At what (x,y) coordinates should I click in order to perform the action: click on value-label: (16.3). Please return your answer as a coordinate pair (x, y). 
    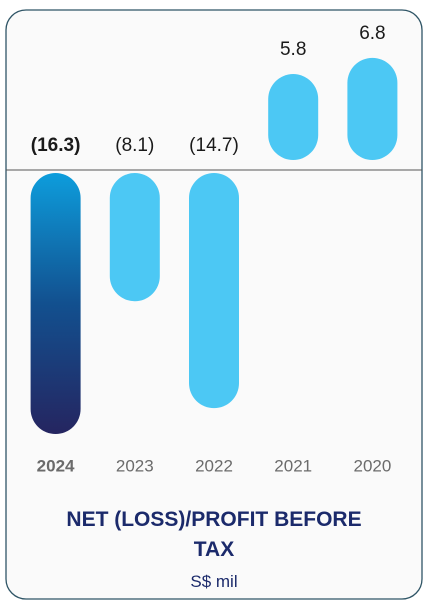
    Looking at the image, I should click on (56, 145).